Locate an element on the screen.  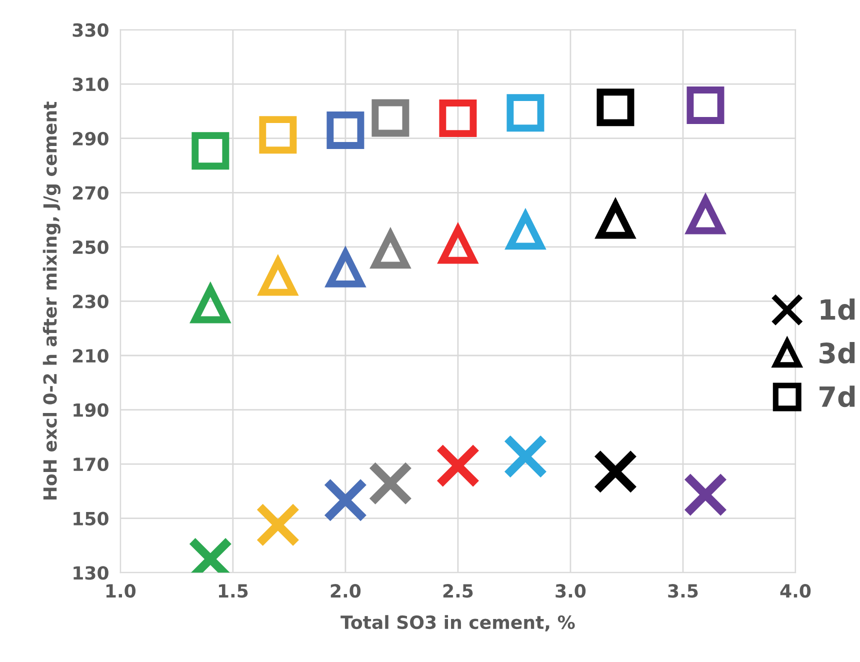
y-axis-title: HoH excl 0-2 h after mixing, J/g cement is located at coordinates (51, 301).